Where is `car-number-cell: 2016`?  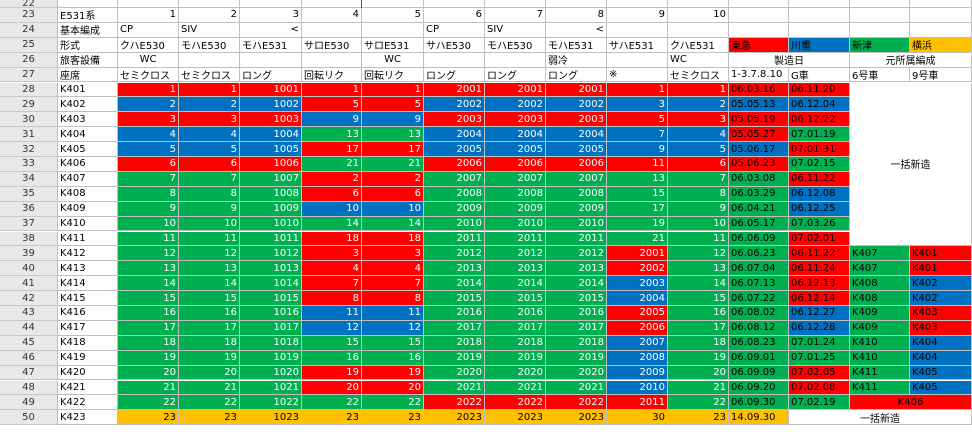 car-number-cell: 2016 is located at coordinates (576, 313).